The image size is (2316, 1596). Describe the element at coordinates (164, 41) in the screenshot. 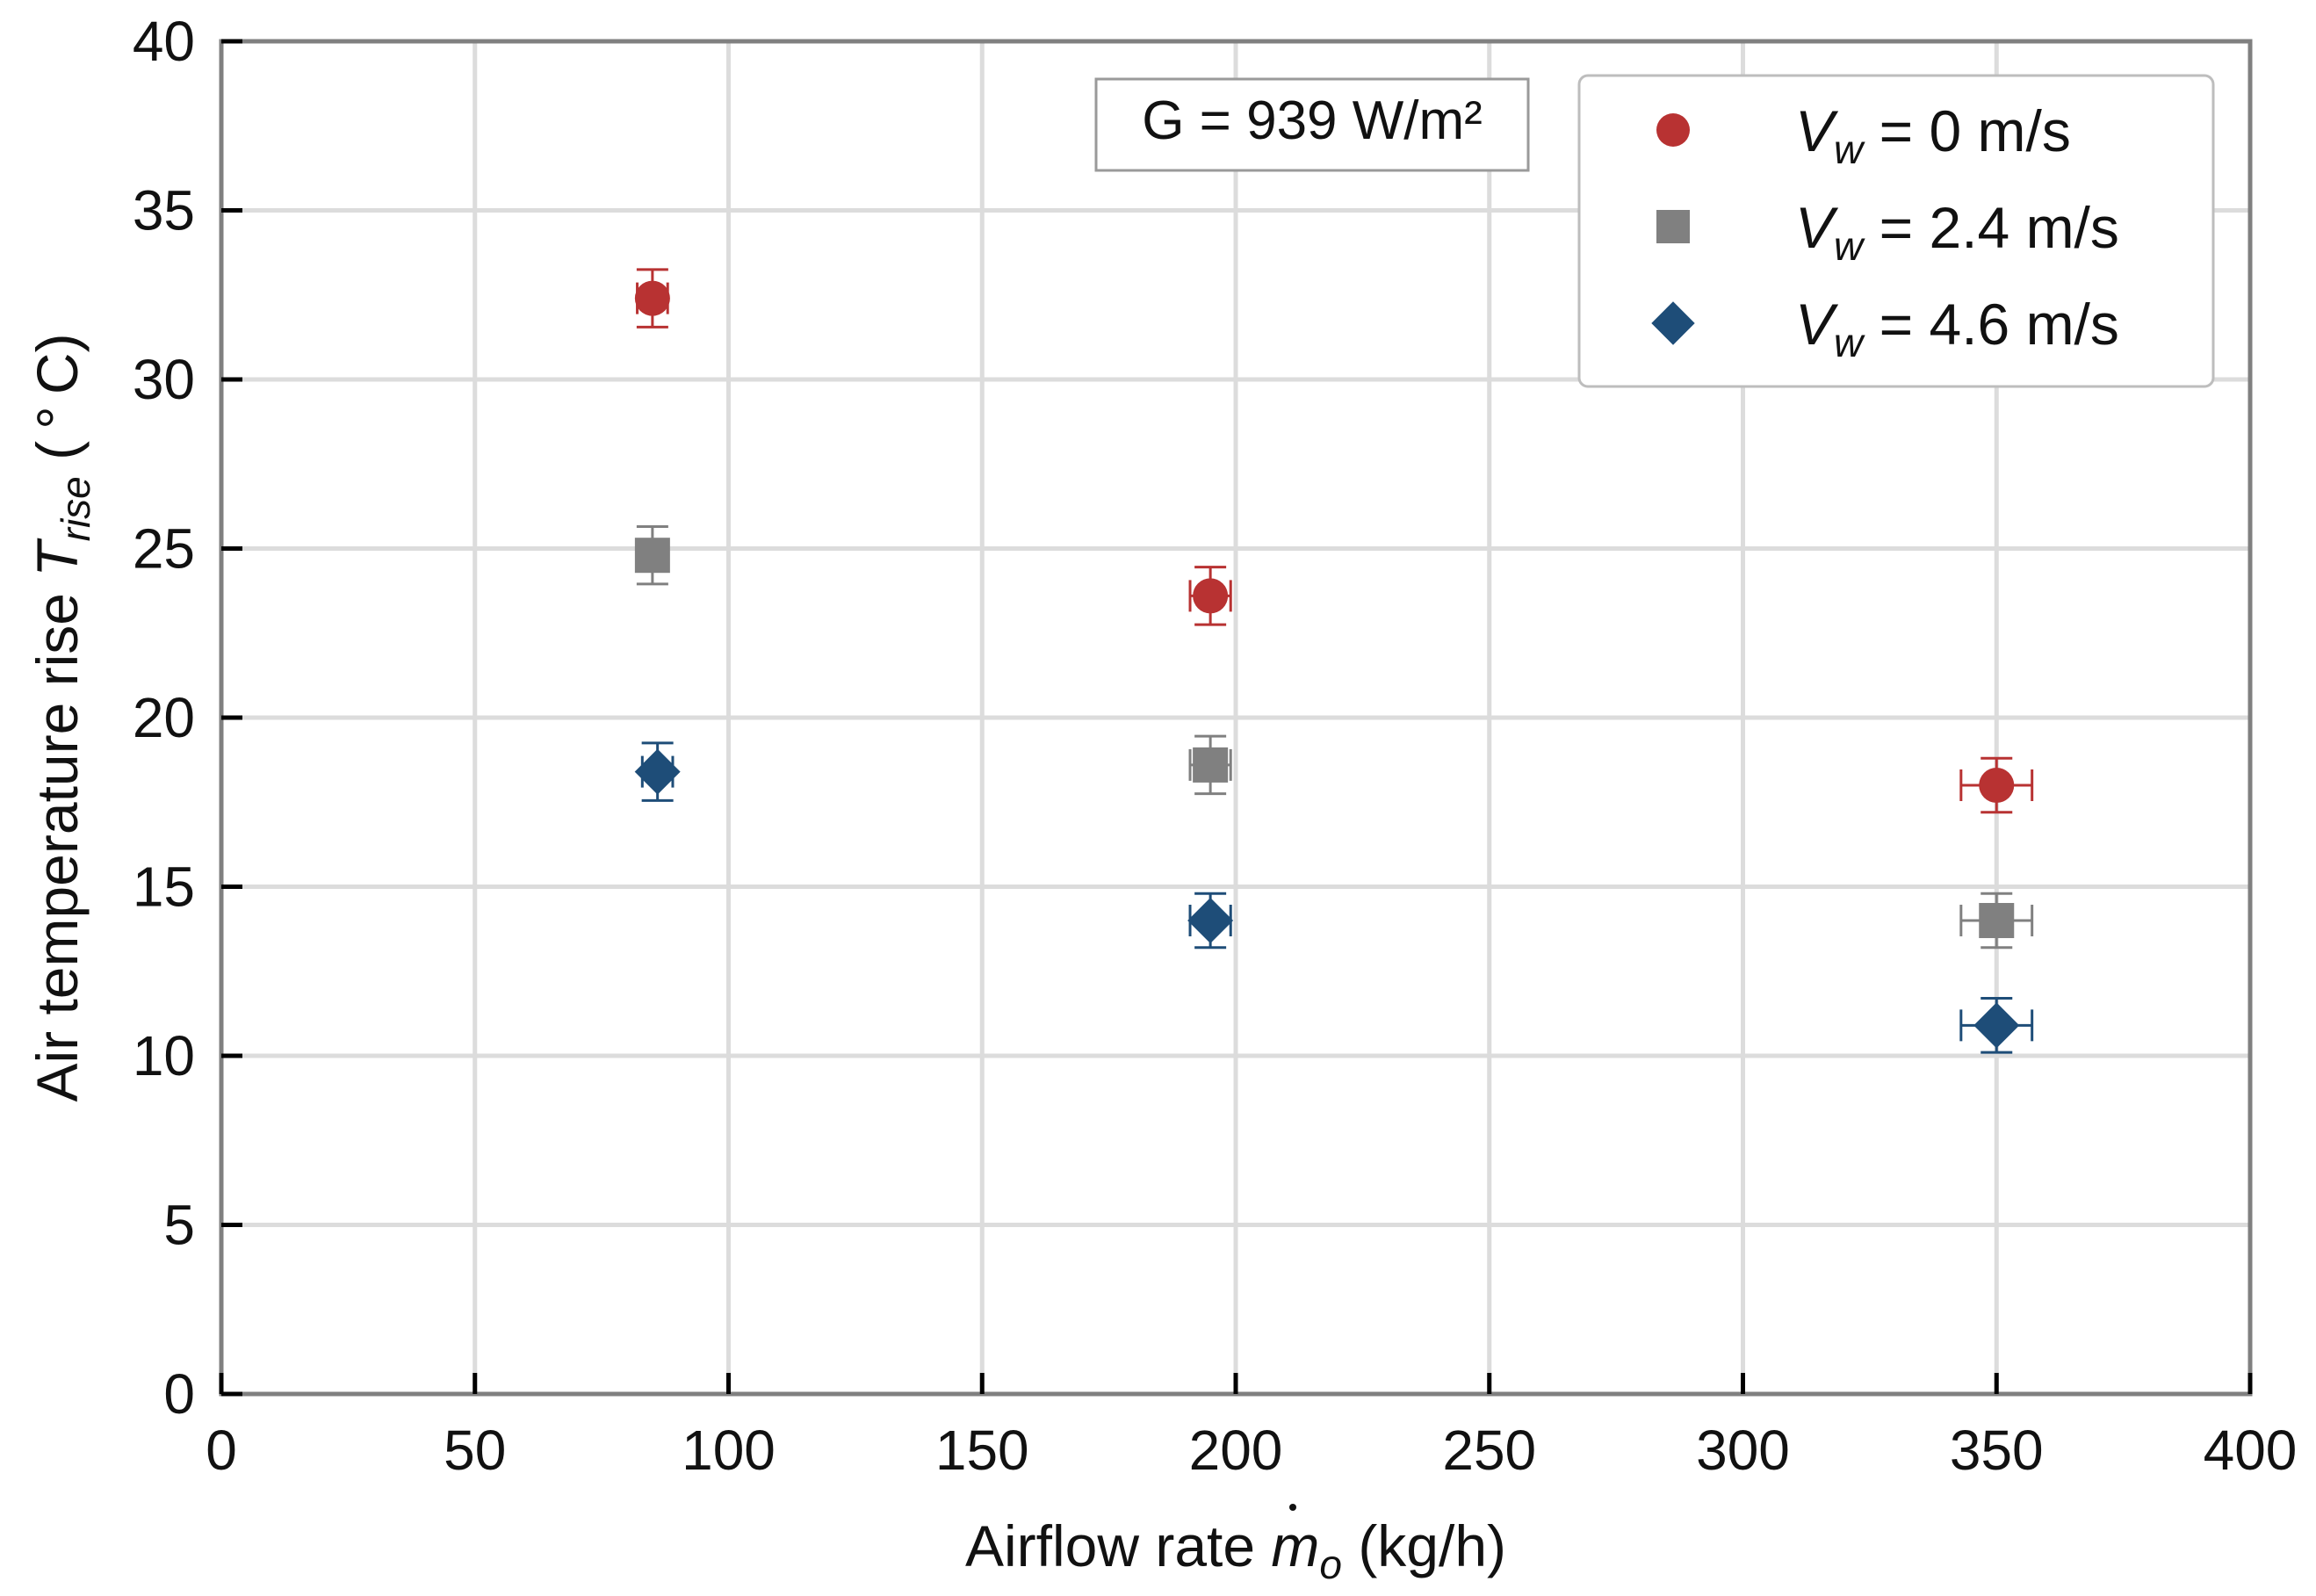

I see `y-tick-label: 40` at that location.